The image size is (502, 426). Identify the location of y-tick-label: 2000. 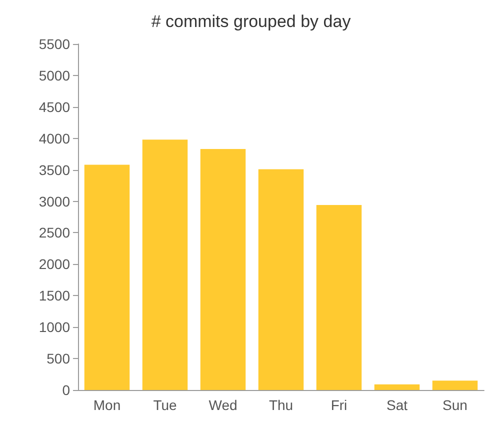
(54, 264).